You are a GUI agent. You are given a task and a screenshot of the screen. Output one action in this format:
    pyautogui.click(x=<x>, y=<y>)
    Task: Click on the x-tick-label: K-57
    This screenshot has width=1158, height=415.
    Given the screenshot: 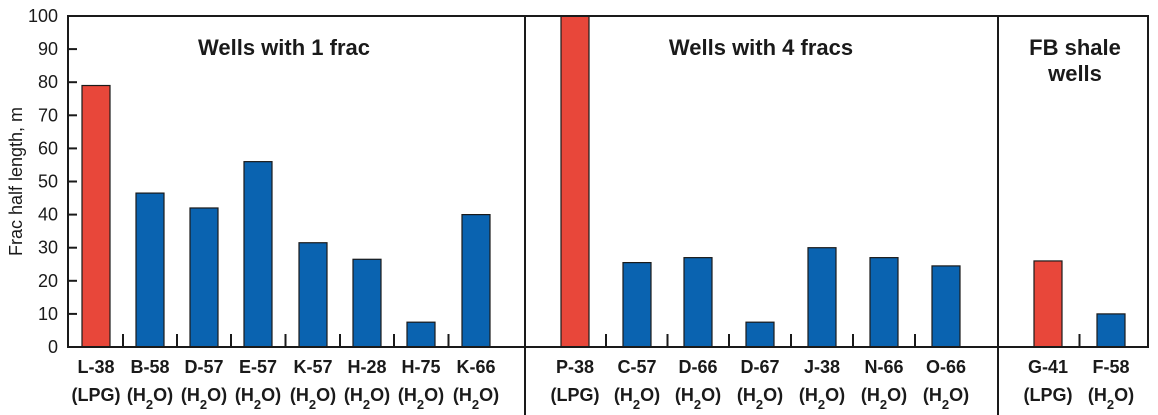 What is the action you would take?
    pyautogui.click(x=312, y=367)
    